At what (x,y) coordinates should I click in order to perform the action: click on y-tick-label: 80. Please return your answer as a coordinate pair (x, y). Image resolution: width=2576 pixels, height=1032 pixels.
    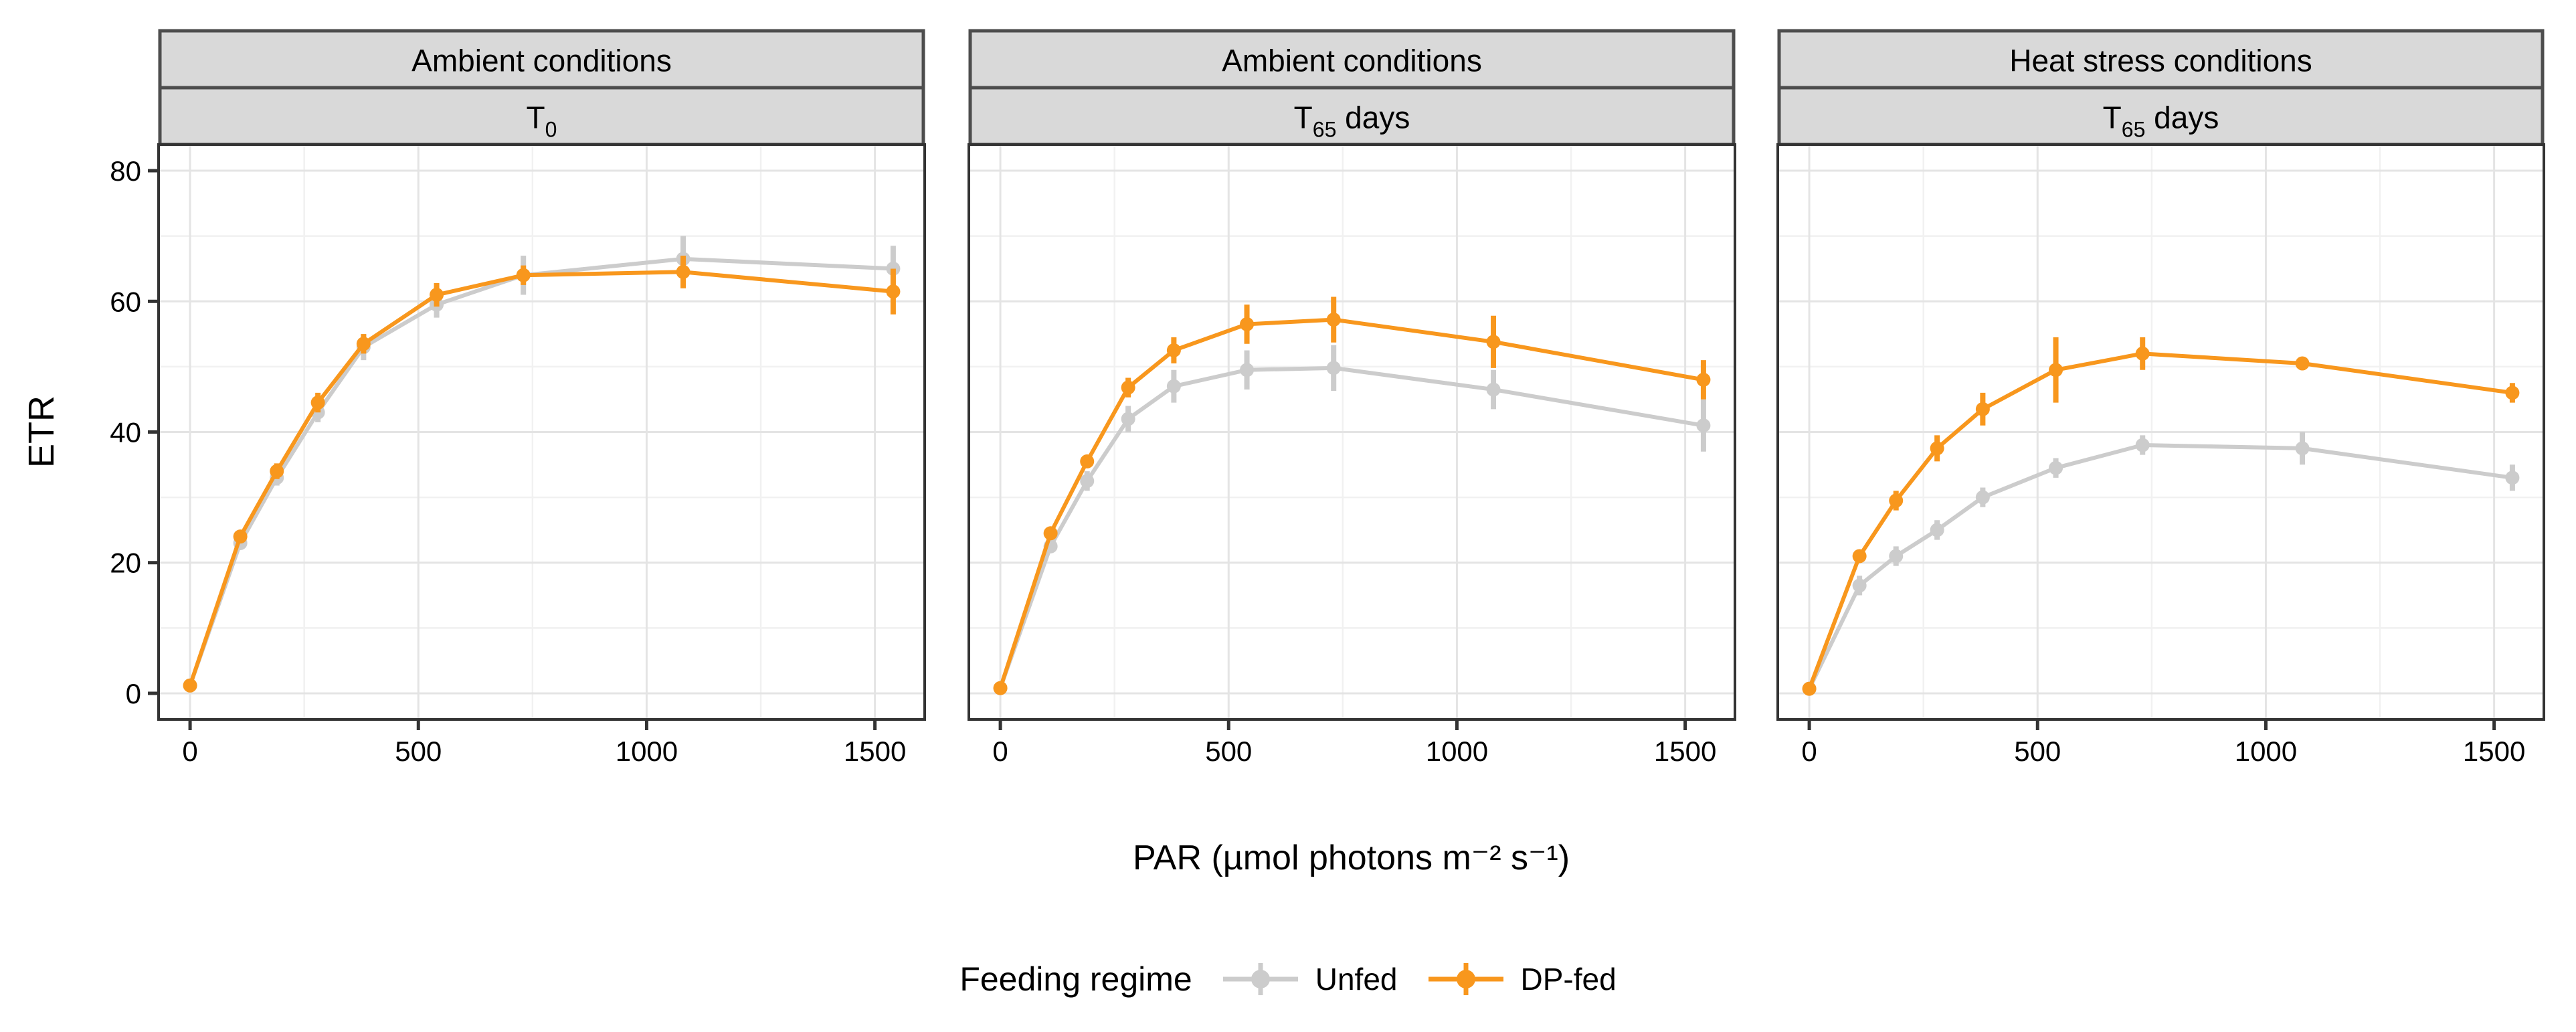
    Looking at the image, I should click on (126, 171).